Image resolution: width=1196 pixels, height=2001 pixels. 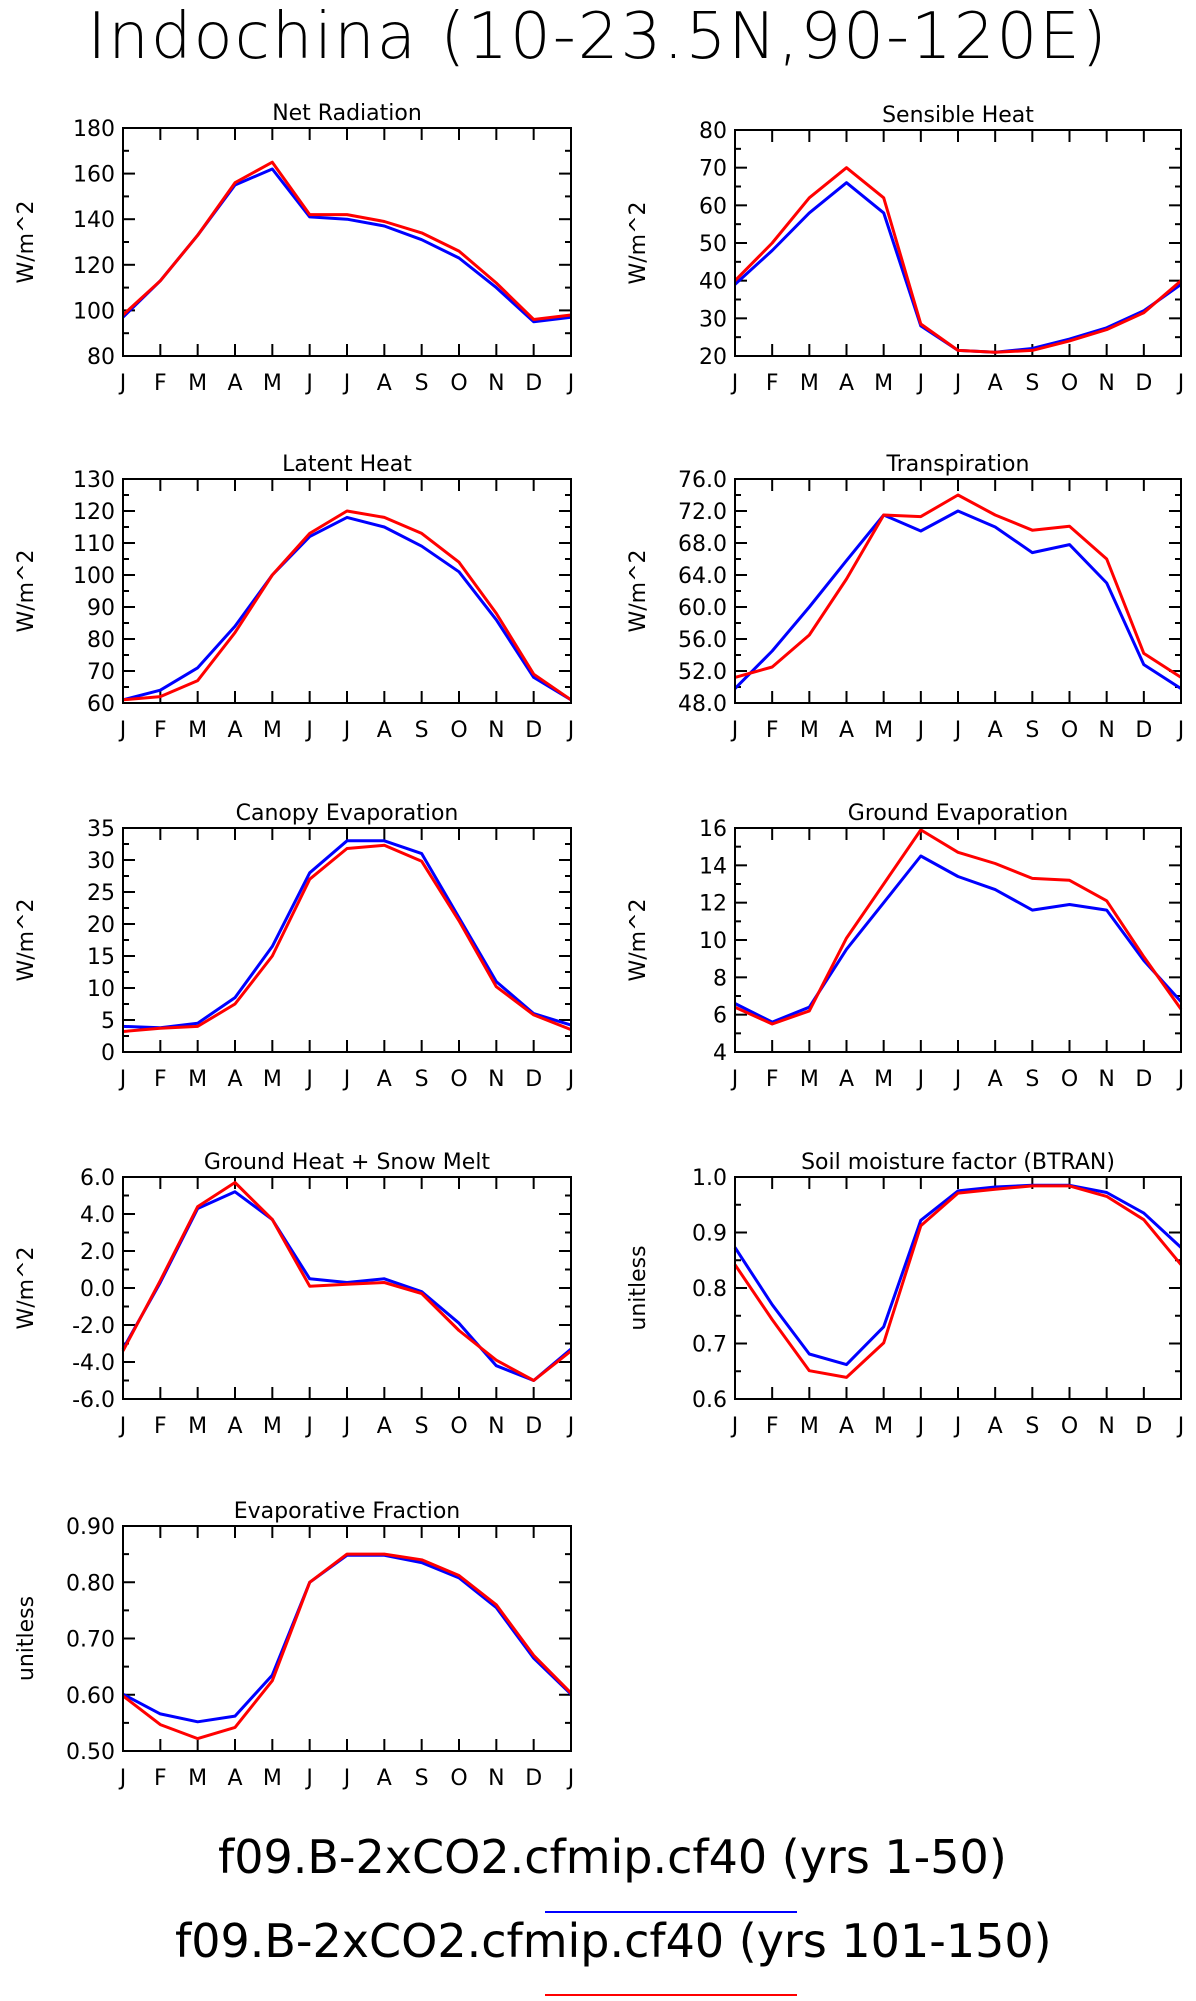 I want to click on chart-5-xtick-label: A, so click(x=234, y=1079).